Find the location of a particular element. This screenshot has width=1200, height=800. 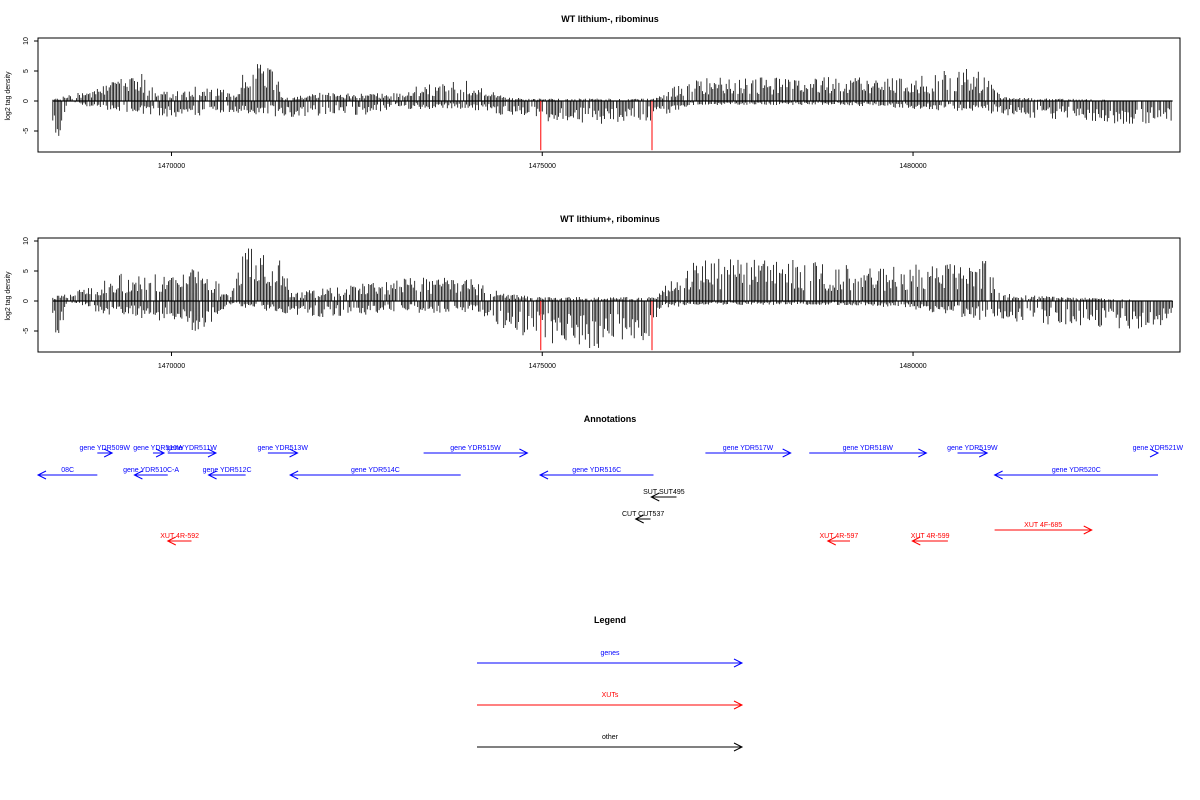

chart-2-title: WT lithium+, ribominus is located at coordinates (610, 219).